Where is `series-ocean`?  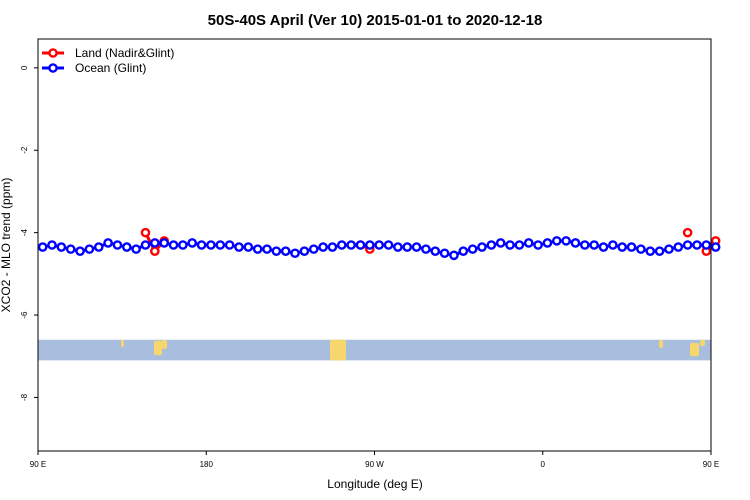
series-ocean is located at coordinates (379, 248).